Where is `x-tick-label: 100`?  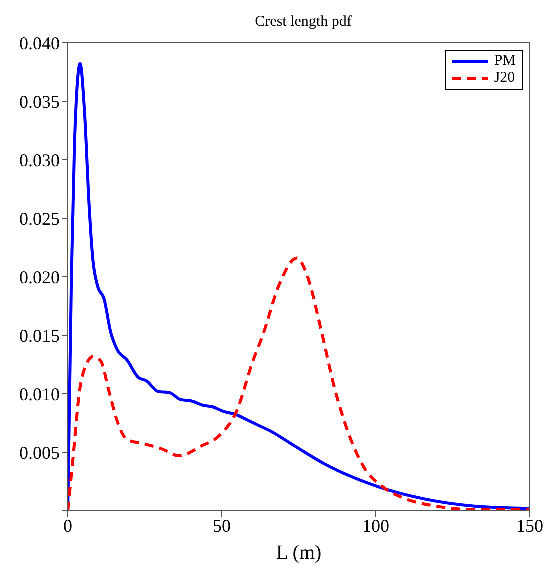 x-tick-label: 100 is located at coordinates (376, 526).